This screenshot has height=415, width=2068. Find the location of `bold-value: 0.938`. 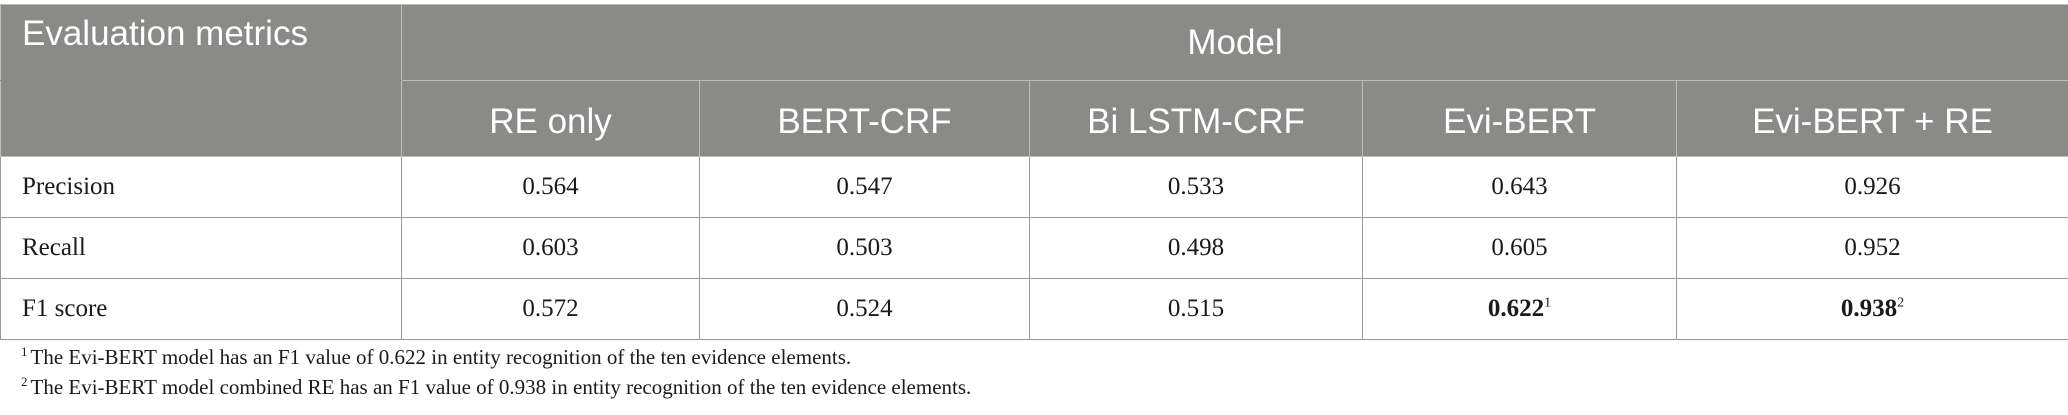

bold-value: 0.938 is located at coordinates (1869, 308).